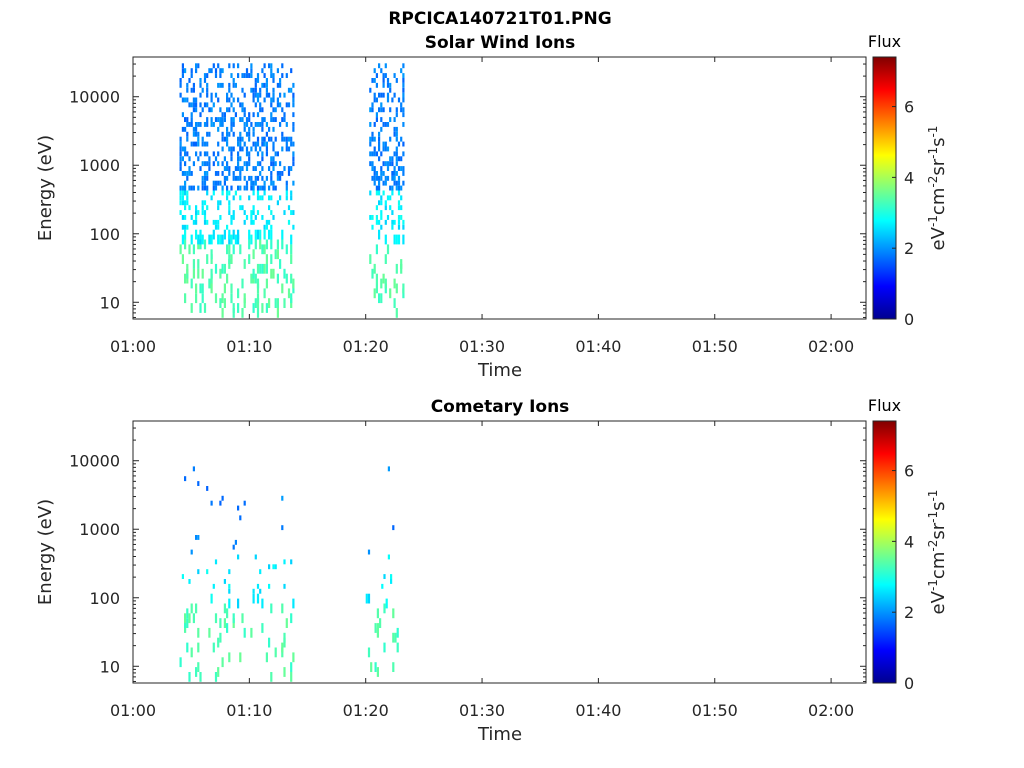 This screenshot has width=1024, height=768. Describe the element at coordinates (908, 544) in the screenshot. I see `colorbar-cometary: 0 2 4 6 Flux eV-1cm-2sr-1s-1` at that location.